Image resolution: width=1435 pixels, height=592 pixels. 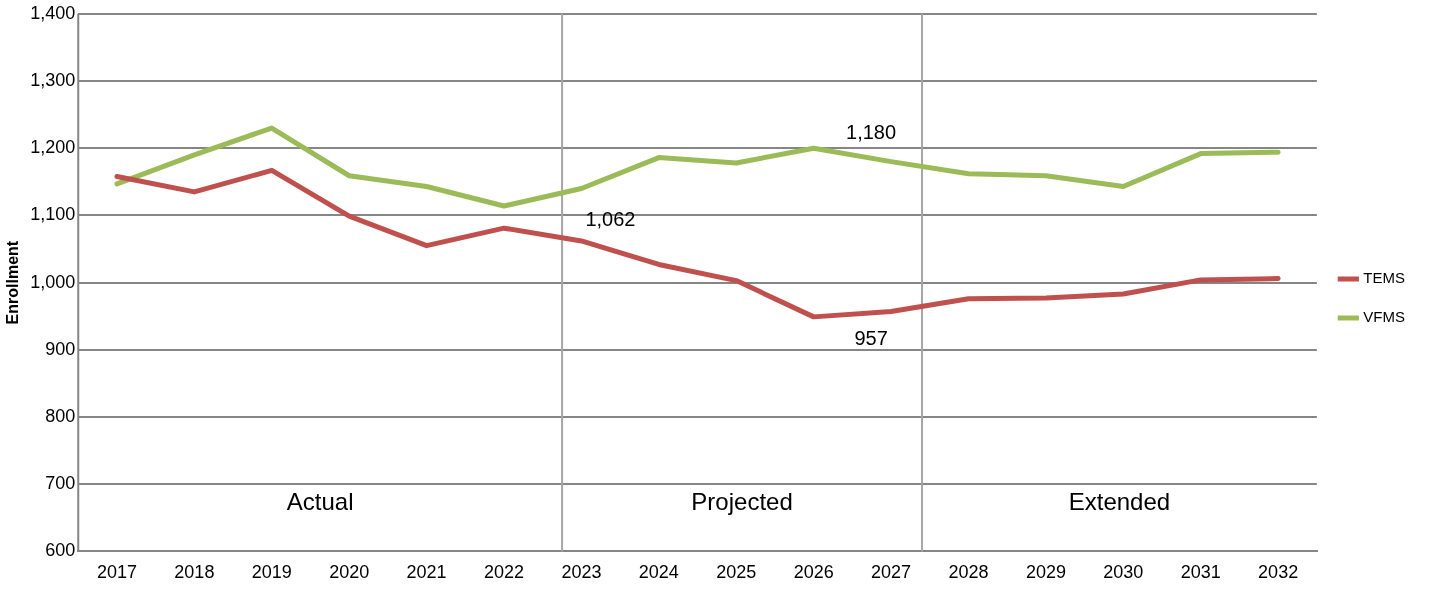 I want to click on x-tick-label: 2026, so click(x=813, y=572).